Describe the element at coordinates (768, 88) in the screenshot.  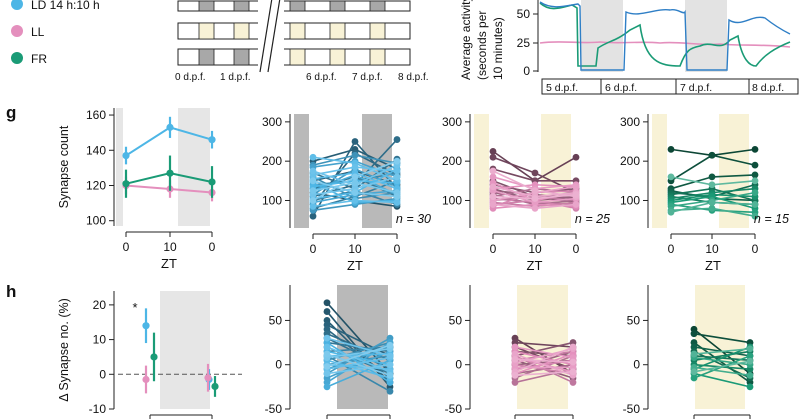
I see `activity-day-label: 8 d.p.f.` at that location.